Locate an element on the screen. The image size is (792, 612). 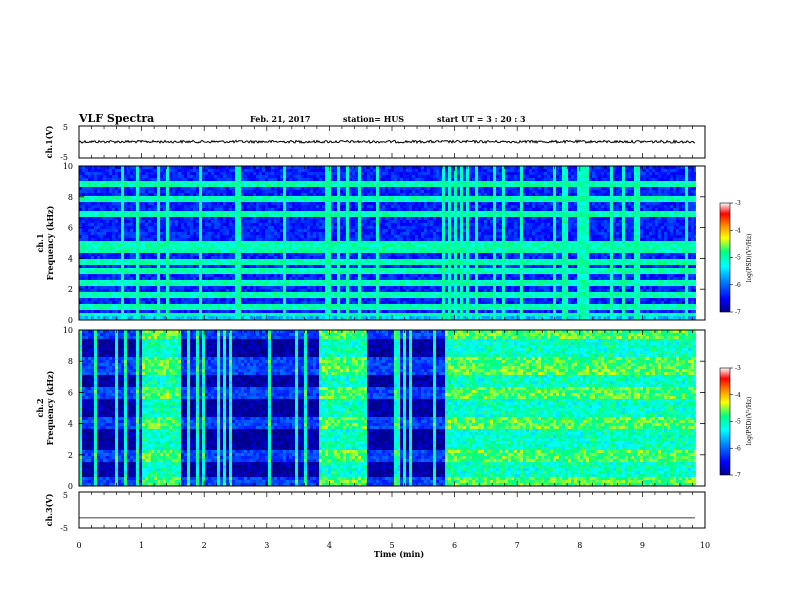
time-tick-label: 9 is located at coordinates (642, 545).